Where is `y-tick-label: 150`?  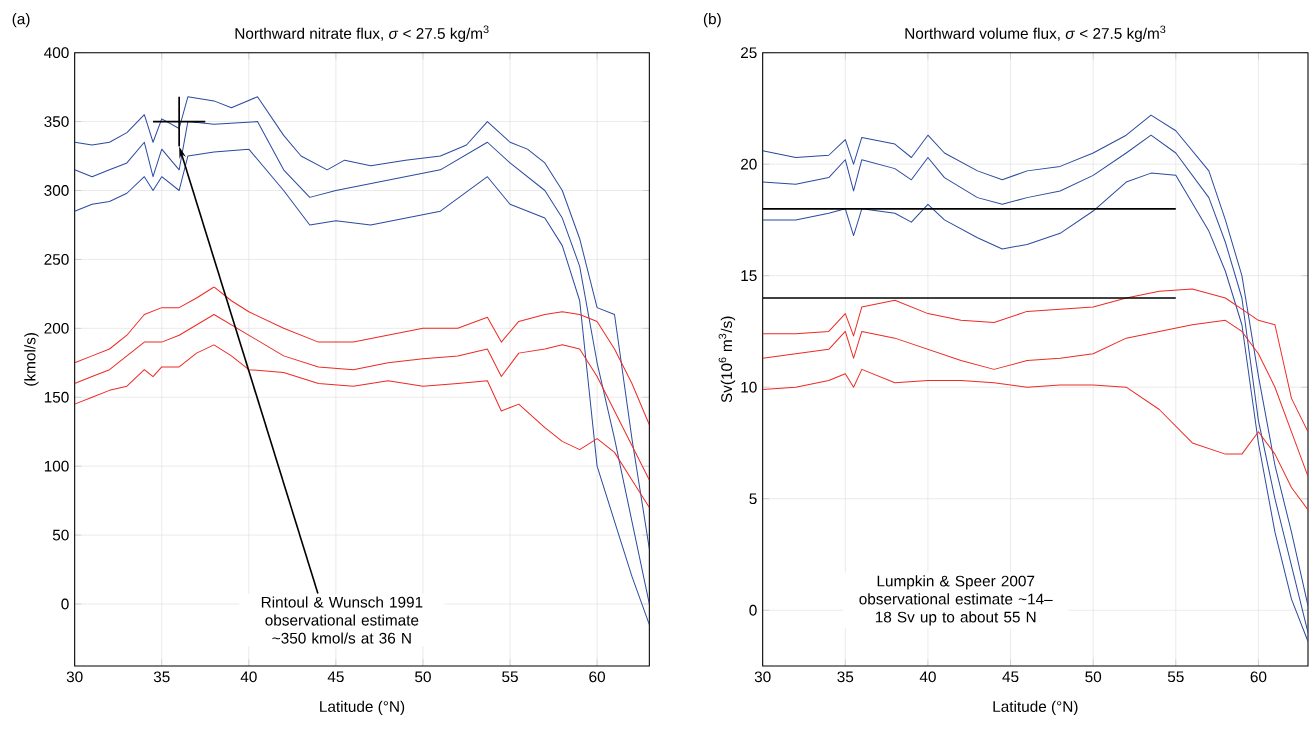 y-tick-label: 150 is located at coordinates (56, 397).